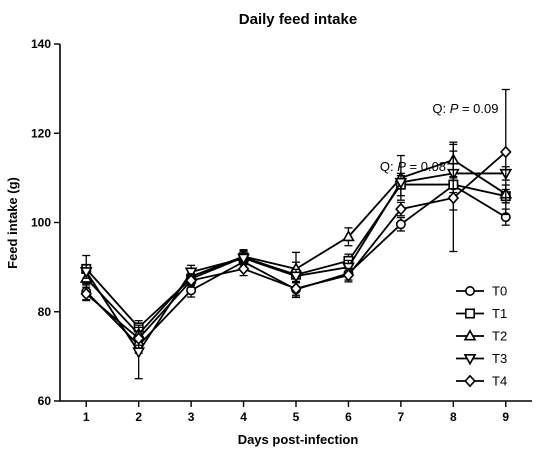  Describe the element at coordinates (45, 401) in the screenshot. I see `y-tick-label: 60` at that location.